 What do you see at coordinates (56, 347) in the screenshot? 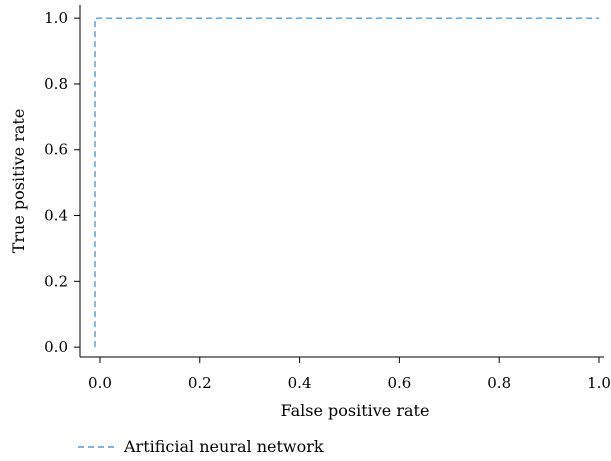
I see `y-tick-label: 0.0` at bounding box center [56, 347].